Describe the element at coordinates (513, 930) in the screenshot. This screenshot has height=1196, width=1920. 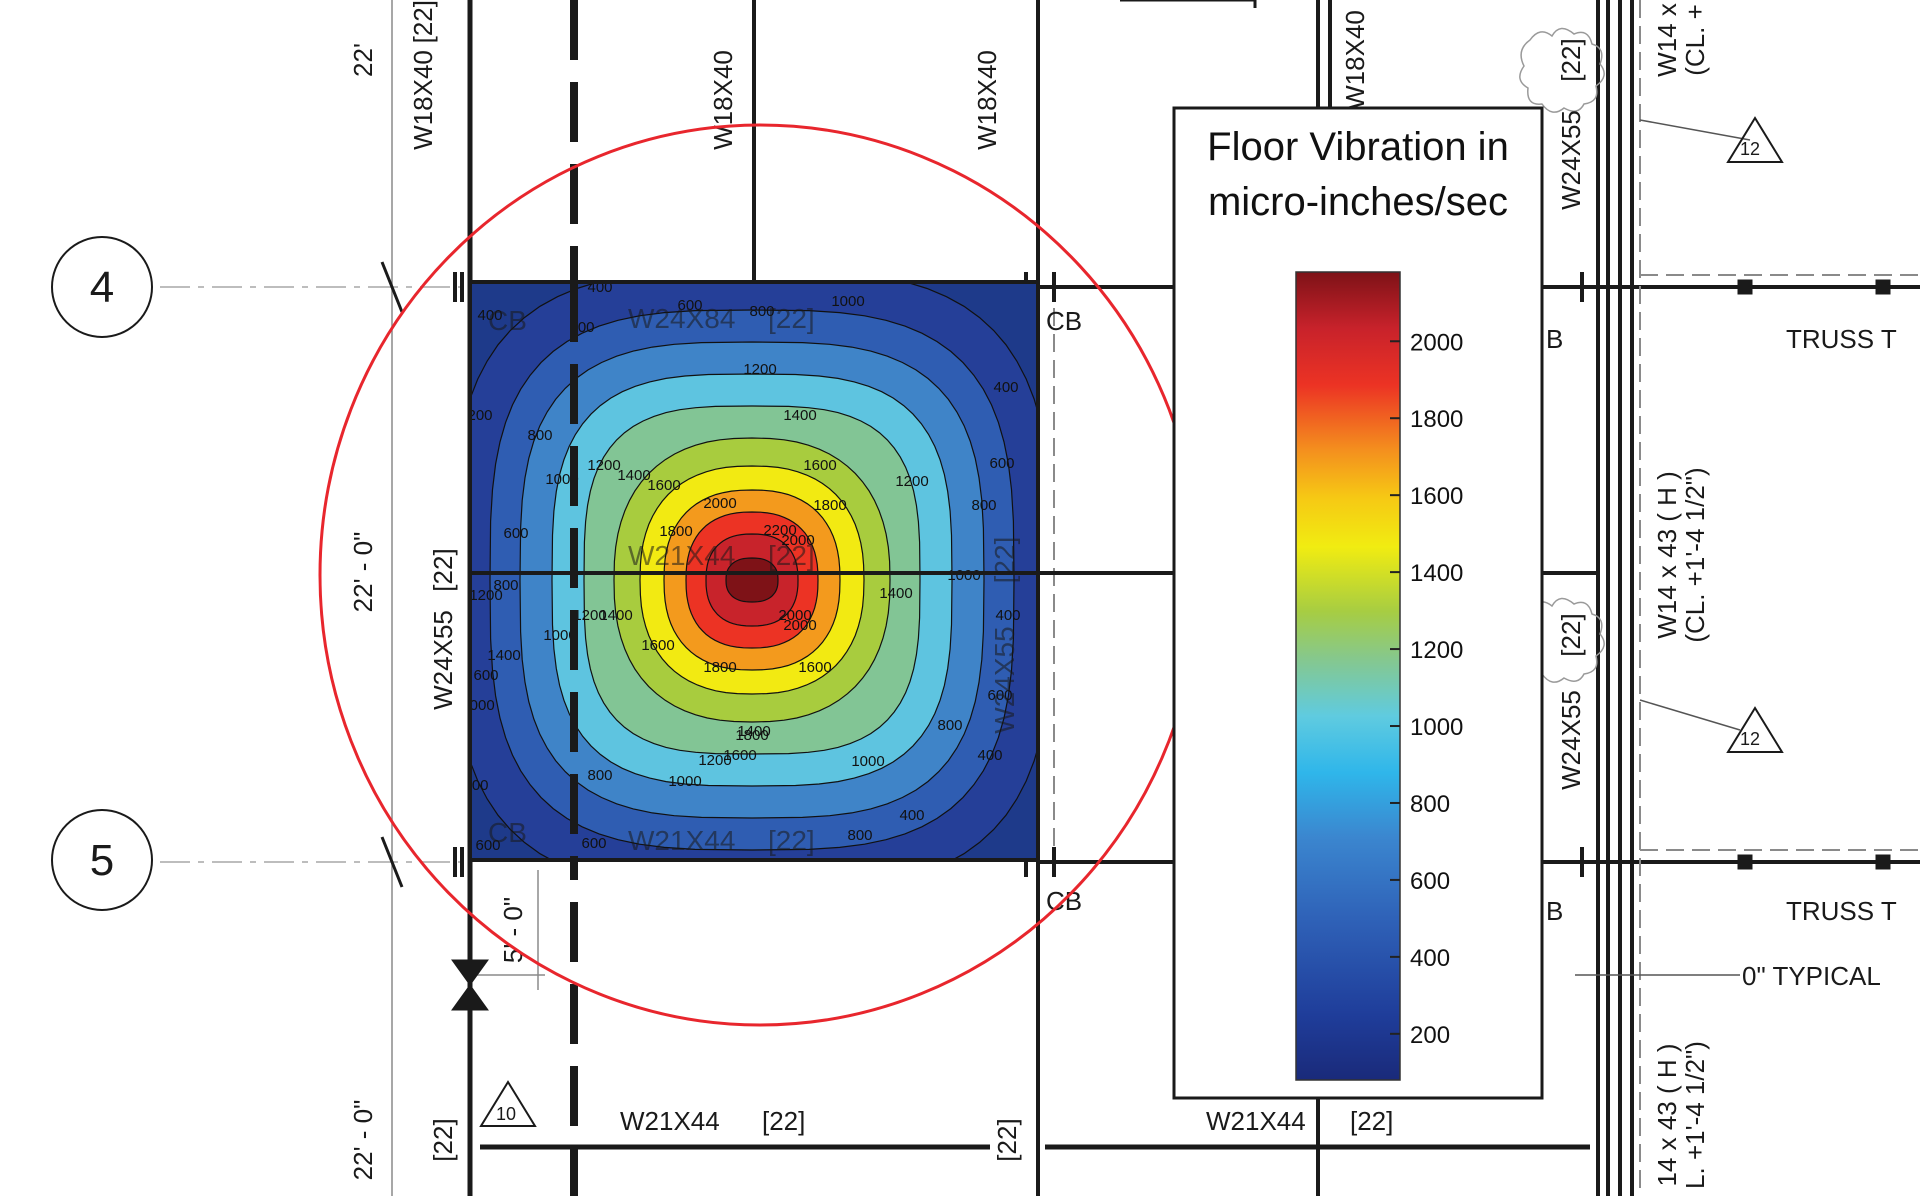
I see `dimension-offset: 5' - 0"` at that location.